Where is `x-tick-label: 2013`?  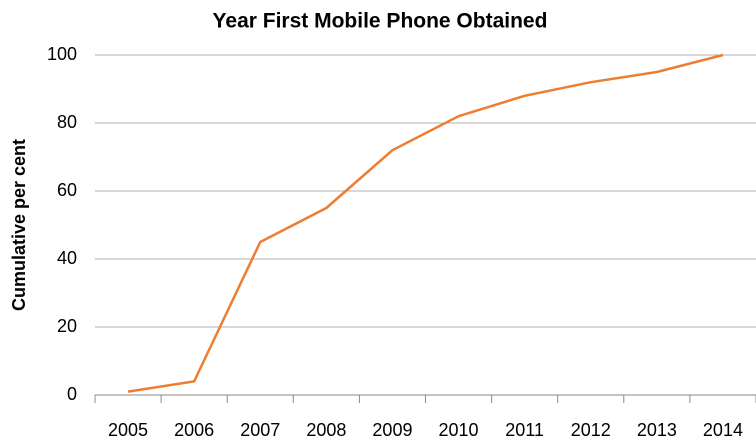 x-tick-label: 2013 is located at coordinates (657, 430).